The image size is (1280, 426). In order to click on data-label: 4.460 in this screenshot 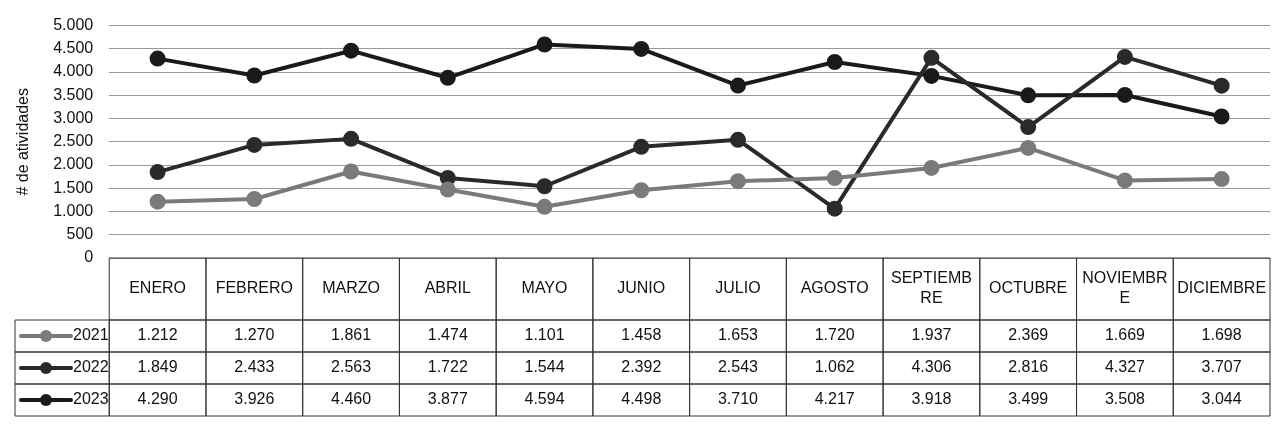, I will do `click(351, 399)`.